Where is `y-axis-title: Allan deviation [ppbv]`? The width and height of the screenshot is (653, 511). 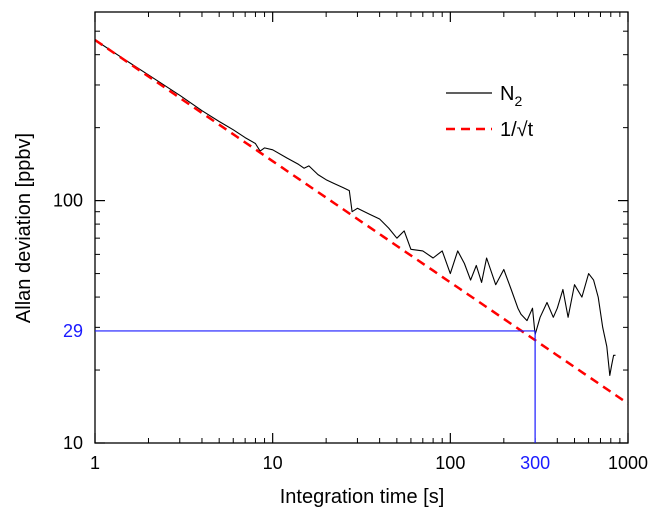
y-axis-title: Allan deviation [ppbv] is located at coordinates (24, 228).